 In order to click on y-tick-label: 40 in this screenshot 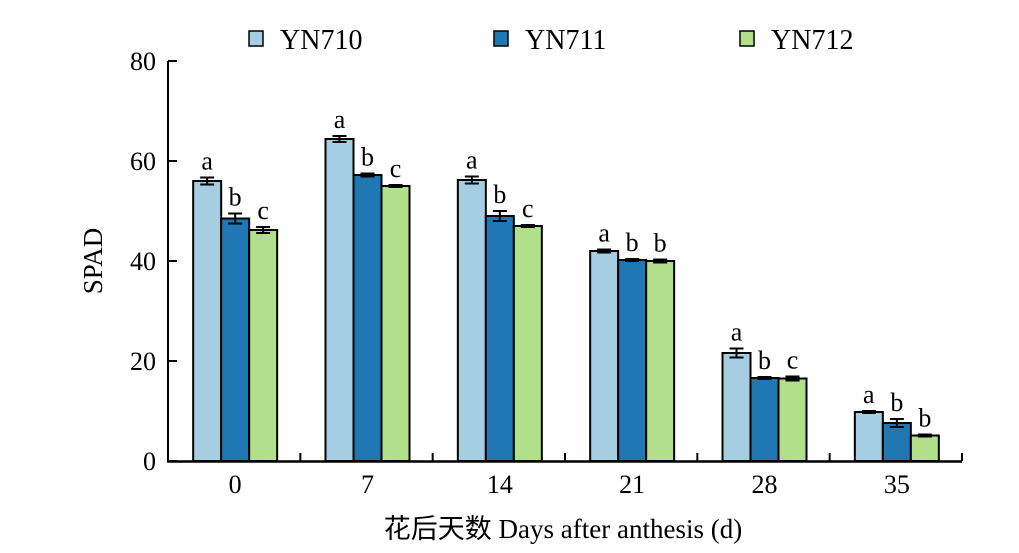, I will do `click(143, 261)`.